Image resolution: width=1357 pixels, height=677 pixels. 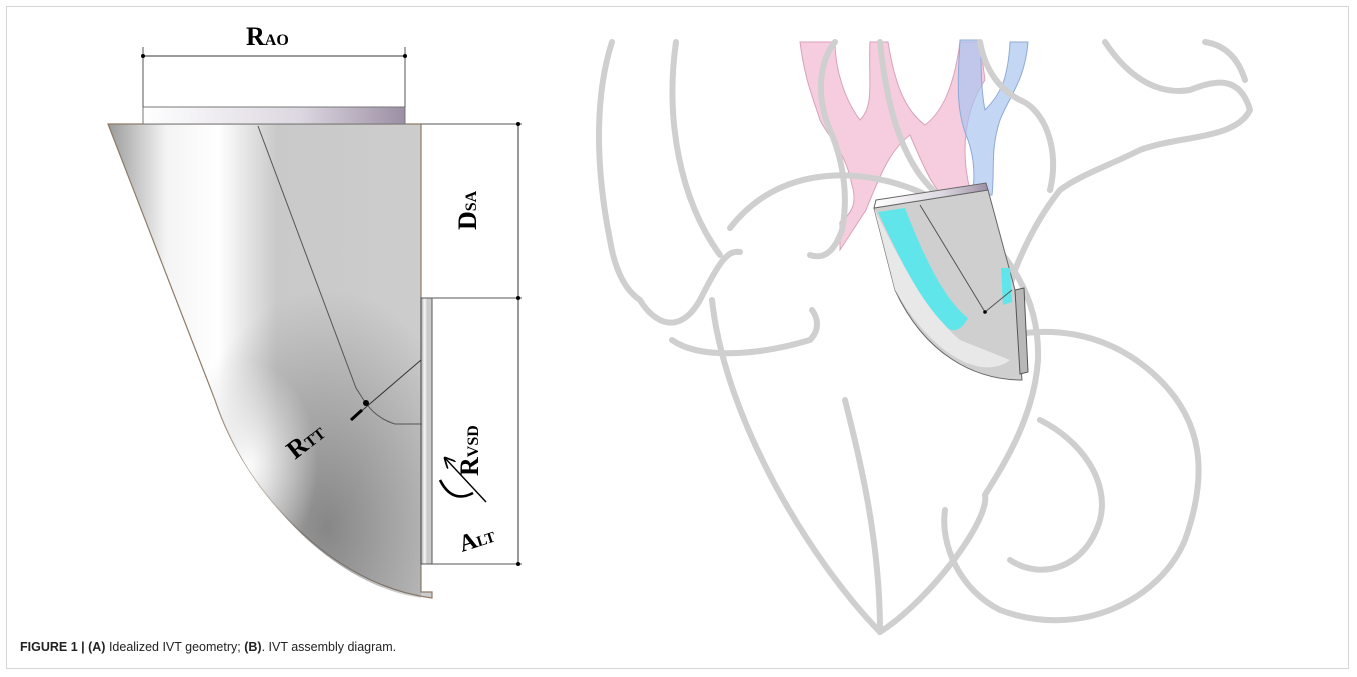 I want to click on label-d-sa: DSA, so click(x=467, y=210).